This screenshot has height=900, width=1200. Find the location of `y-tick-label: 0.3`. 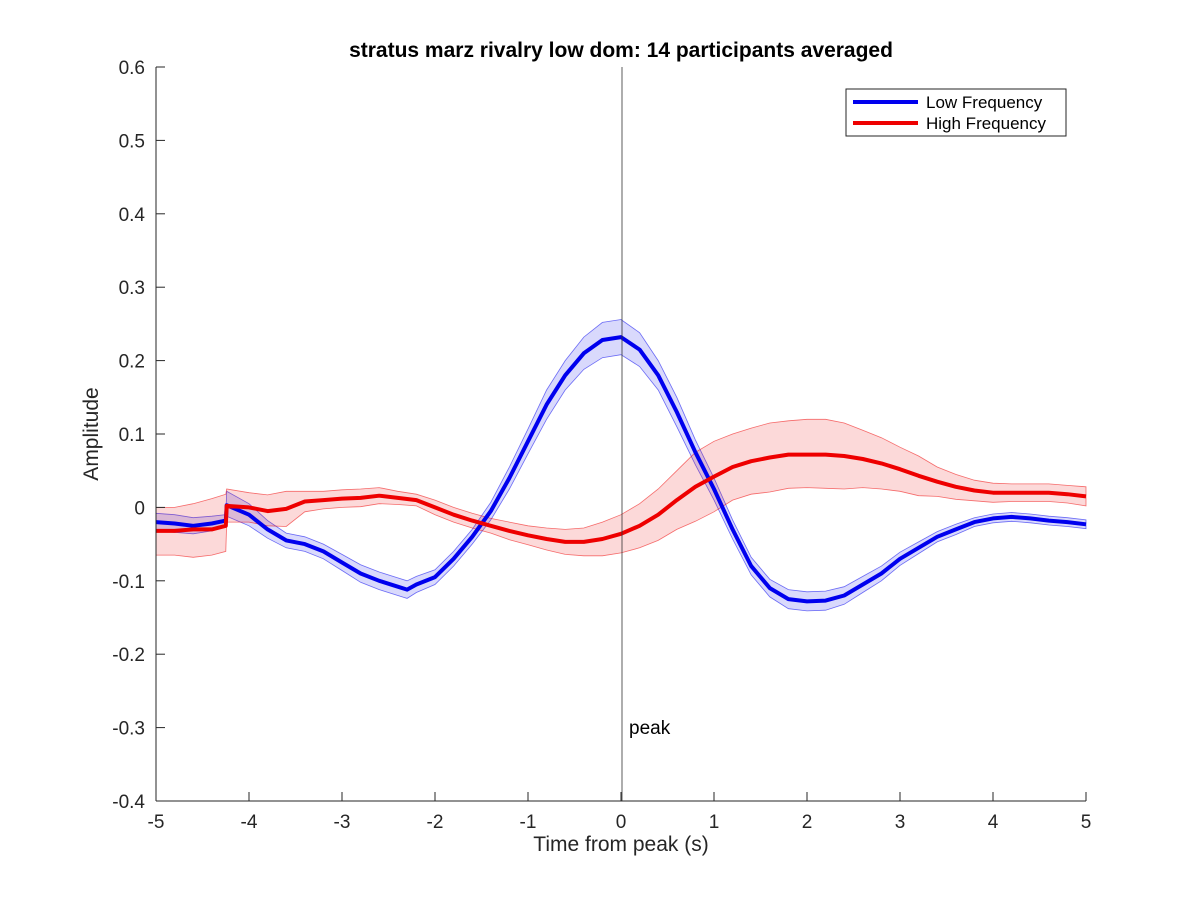

y-tick-label: 0.3 is located at coordinates (132, 288).